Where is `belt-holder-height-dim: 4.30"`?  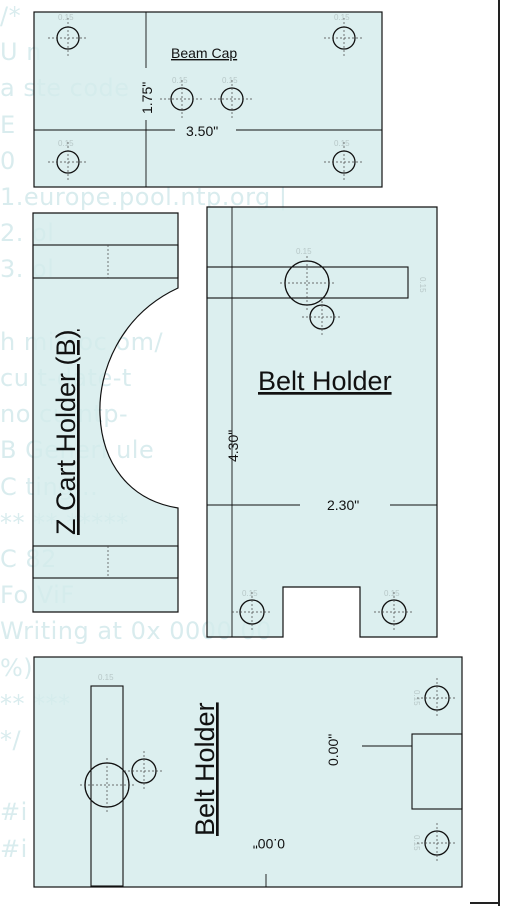
belt-holder-height-dim: 4.30" is located at coordinates (233, 446).